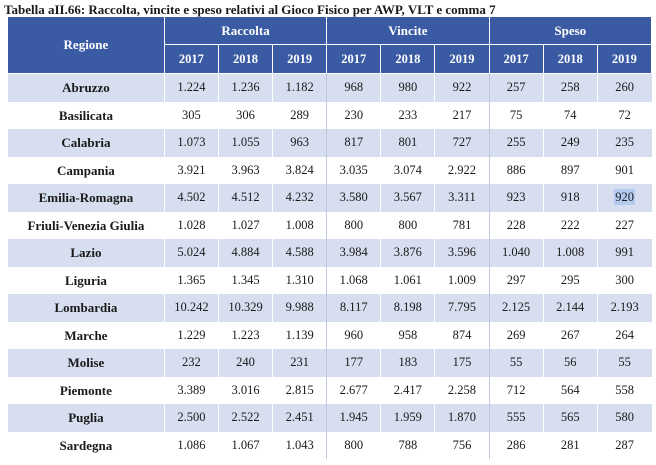 The image size is (656, 465). I want to click on value-cell: 800, so click(353, 225).